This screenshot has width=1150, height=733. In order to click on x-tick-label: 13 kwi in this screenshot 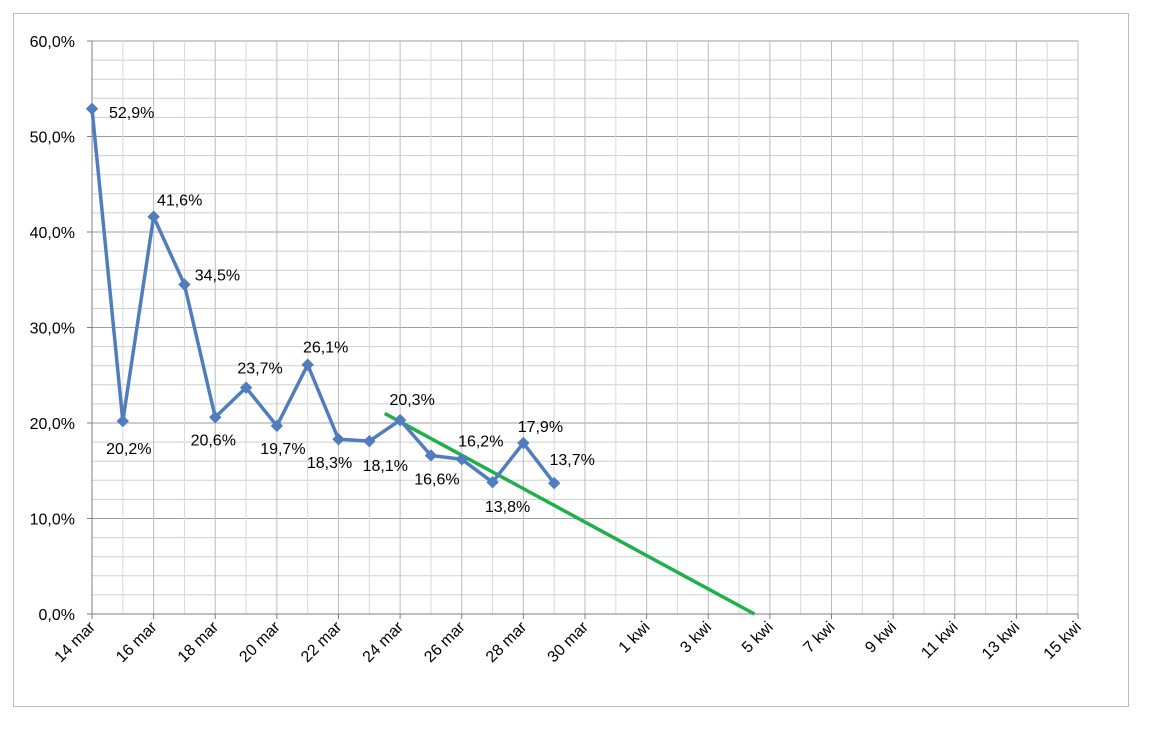, I will do `click(1001, 641)`.